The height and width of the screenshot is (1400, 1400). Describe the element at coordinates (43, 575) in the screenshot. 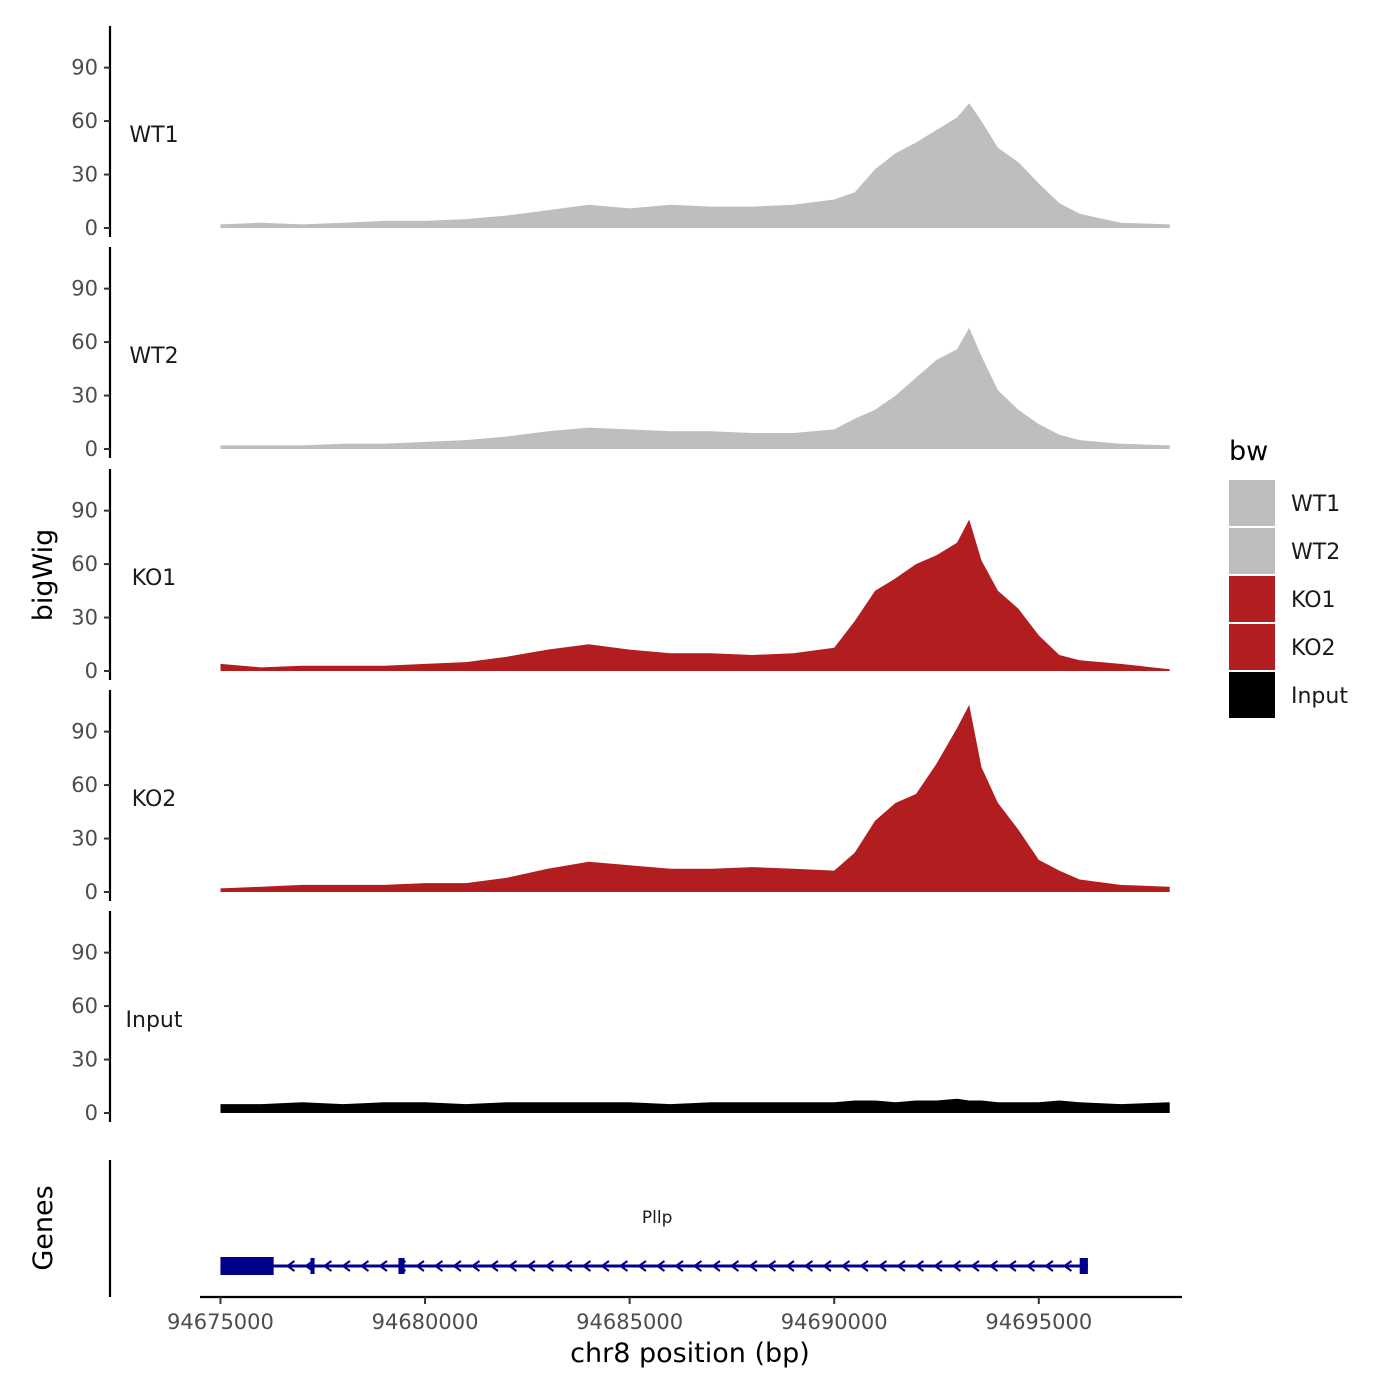

I see `y-axis-title: bigWig` at that location.